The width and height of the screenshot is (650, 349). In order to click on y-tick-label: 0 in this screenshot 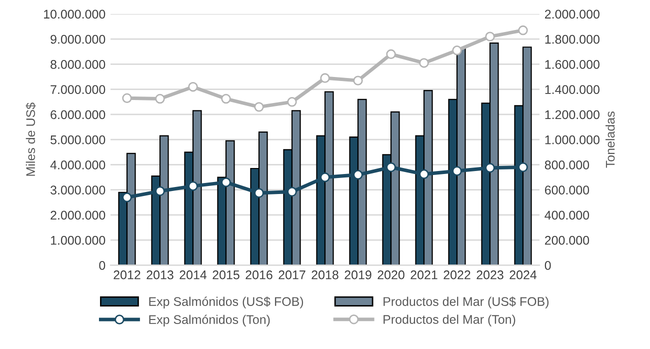, I will do `click(102, 265)`.